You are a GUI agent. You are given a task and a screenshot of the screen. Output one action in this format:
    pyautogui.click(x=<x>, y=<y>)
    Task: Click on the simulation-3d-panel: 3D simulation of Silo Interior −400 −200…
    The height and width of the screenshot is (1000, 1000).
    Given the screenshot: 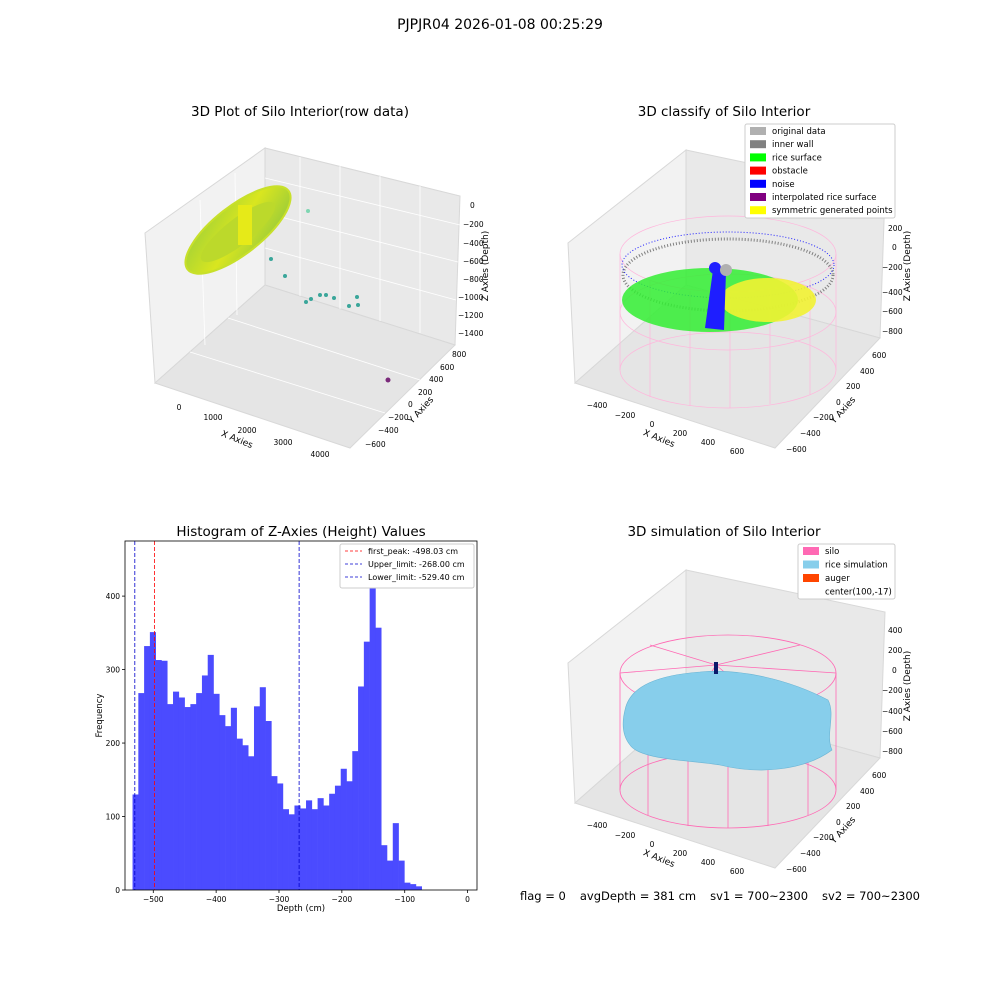 What is the action you would take?
    pyautogui.click(x=740, y=700)
    